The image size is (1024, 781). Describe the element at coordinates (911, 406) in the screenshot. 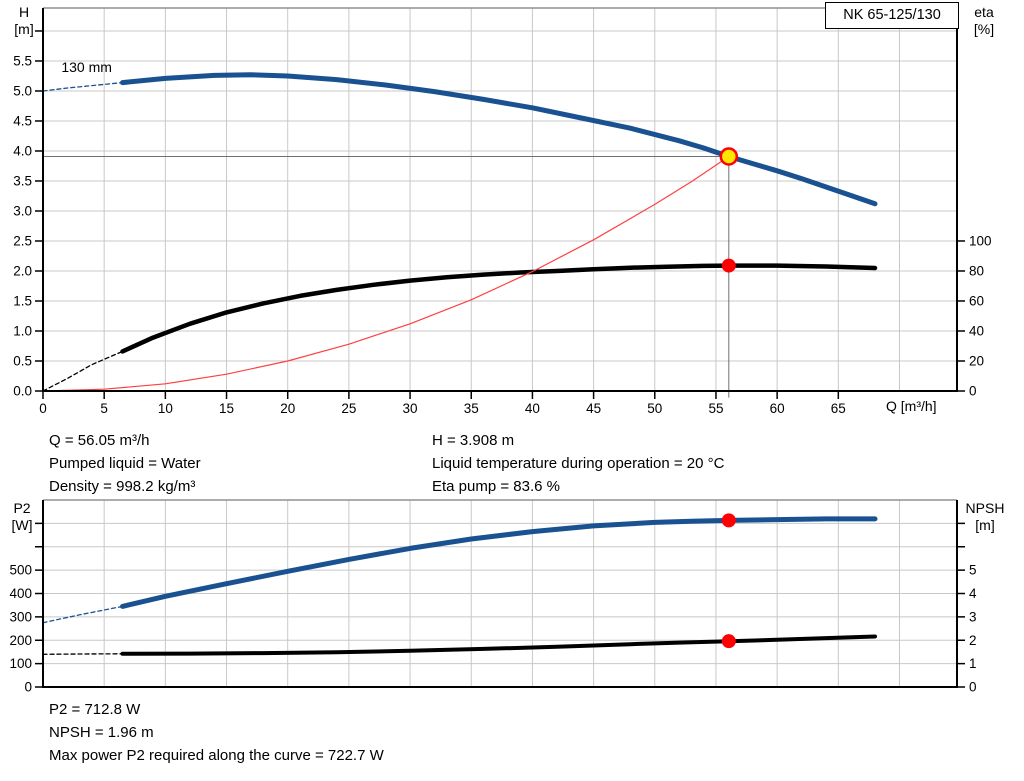

I see `q-axis-title: Q [m³/h]` at that location.